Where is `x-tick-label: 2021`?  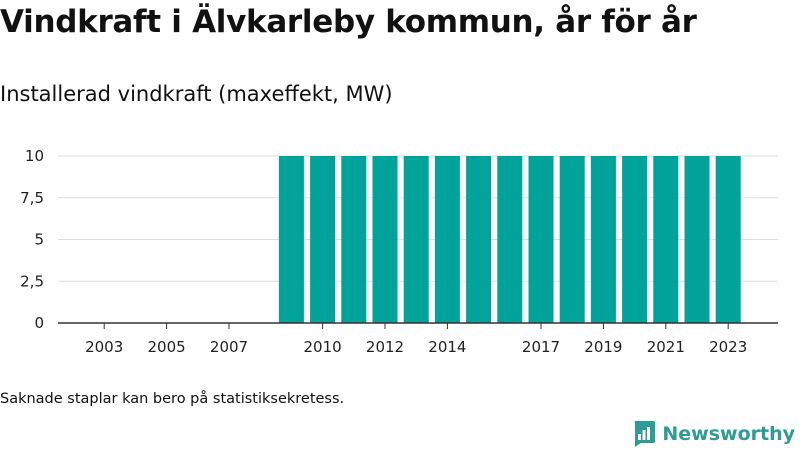 x-tick-label: 2021 is located at coordinates (666, 347).